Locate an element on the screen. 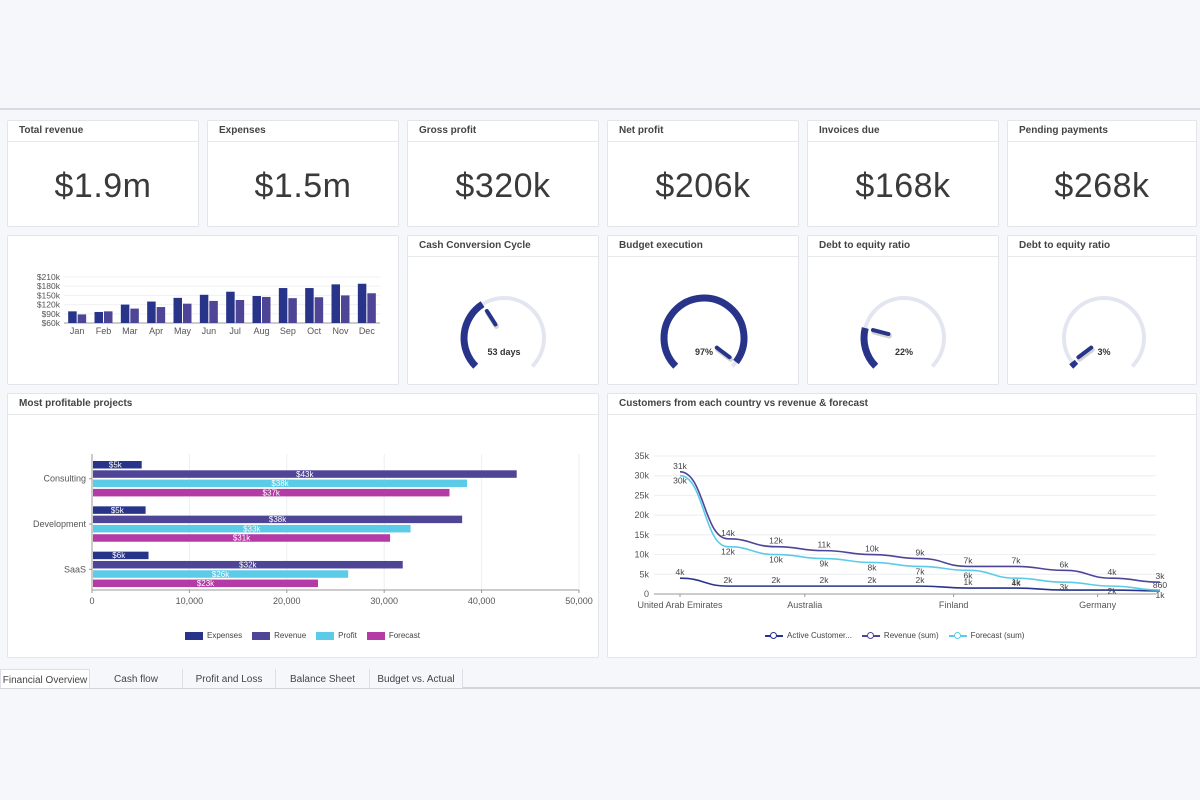  point-data-label: 3k is located at coordinates (1065, 587).